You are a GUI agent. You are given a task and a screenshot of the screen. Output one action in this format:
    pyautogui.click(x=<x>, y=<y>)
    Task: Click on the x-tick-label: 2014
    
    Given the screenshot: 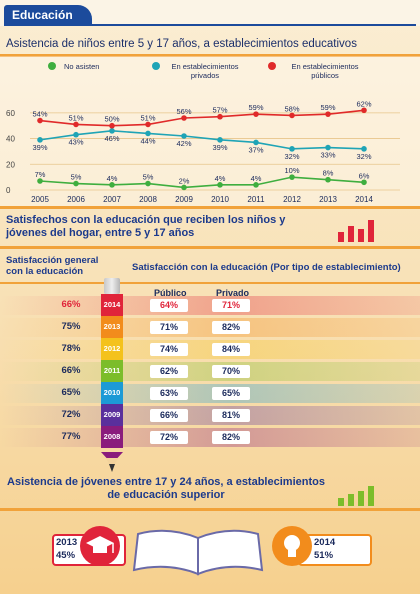 What is the action you would take?
    pyautogui.click(x=364, y=199)
    